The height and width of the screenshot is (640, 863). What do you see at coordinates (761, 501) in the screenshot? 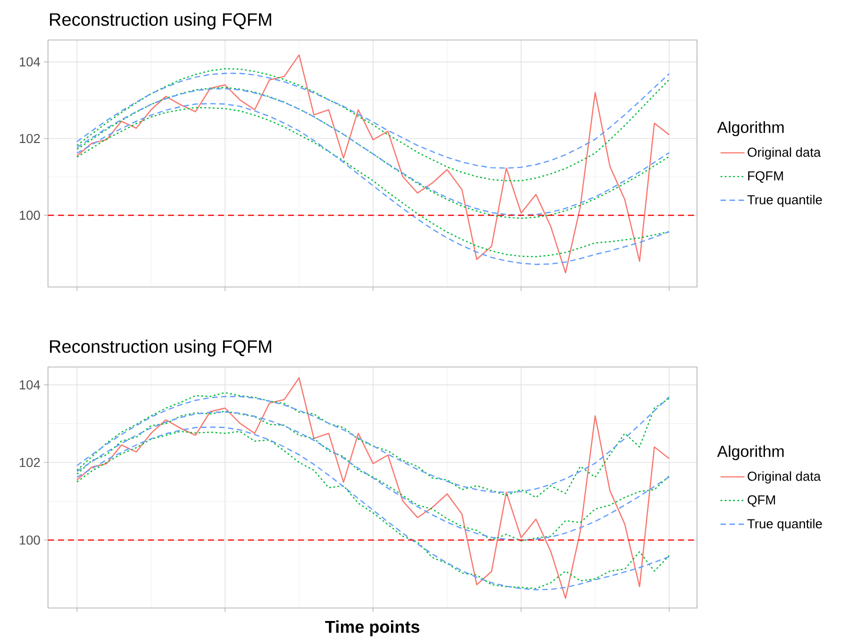
I see `legend-label: QFM` at bounding box center [761, 501].